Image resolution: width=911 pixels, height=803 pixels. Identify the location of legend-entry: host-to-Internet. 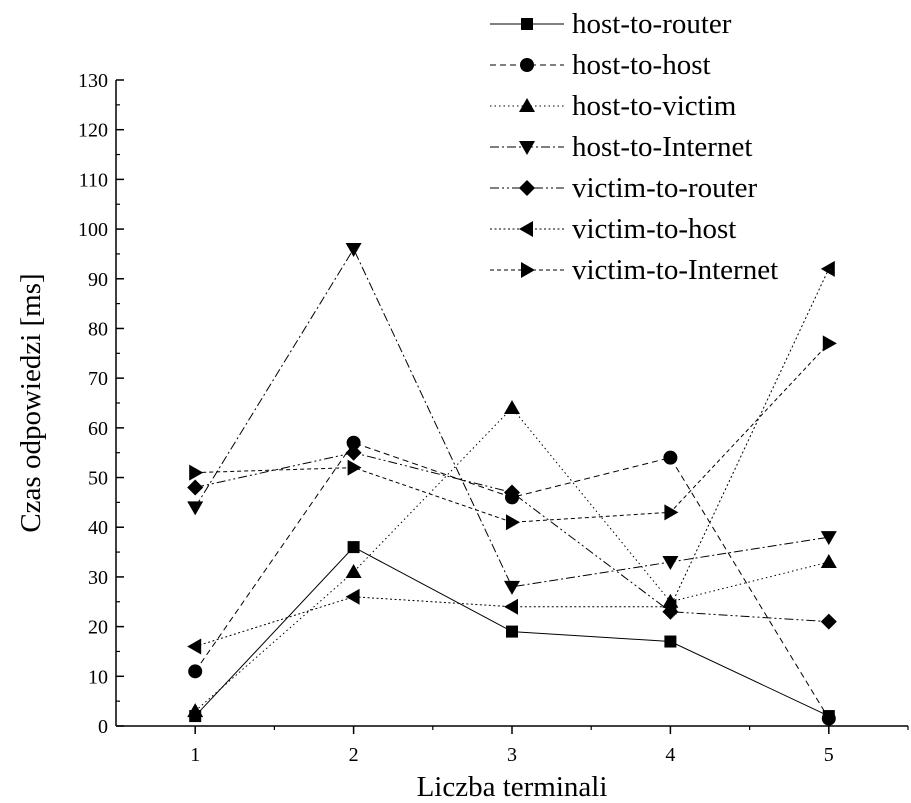
(621, 147).